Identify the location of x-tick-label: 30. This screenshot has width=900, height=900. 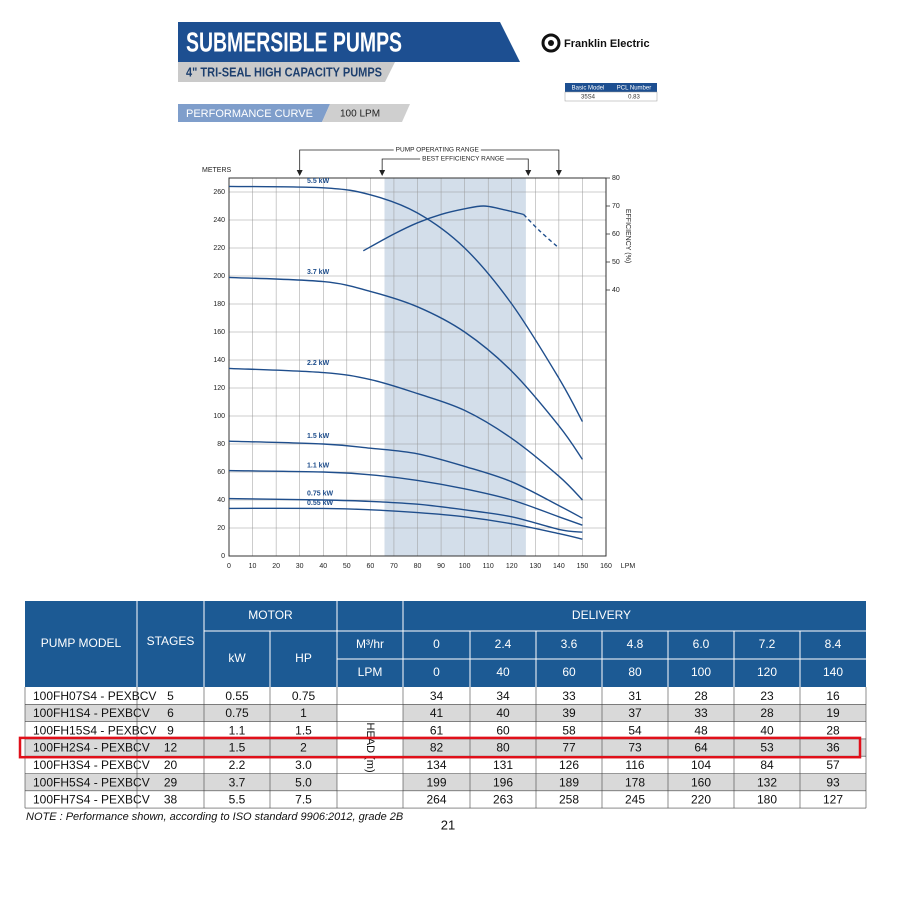
(300, 566).